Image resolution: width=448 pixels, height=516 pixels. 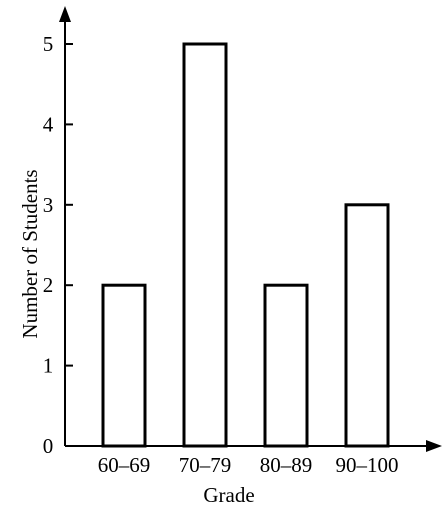 I want to click on y-tick-label: 4, so click(x=48, y=124).